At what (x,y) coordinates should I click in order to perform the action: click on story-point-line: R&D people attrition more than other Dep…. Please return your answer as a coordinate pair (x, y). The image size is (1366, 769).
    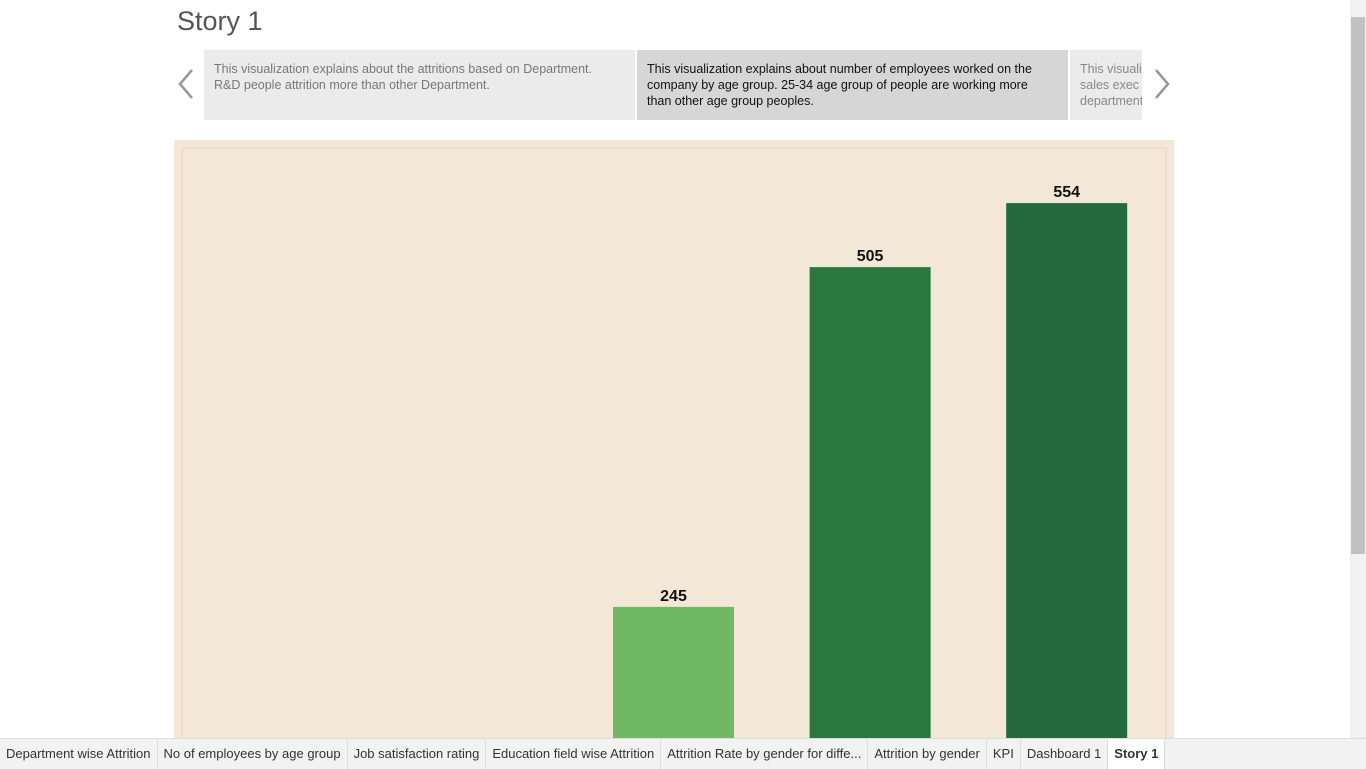
    Looking at the image, I should click on (352, 85).